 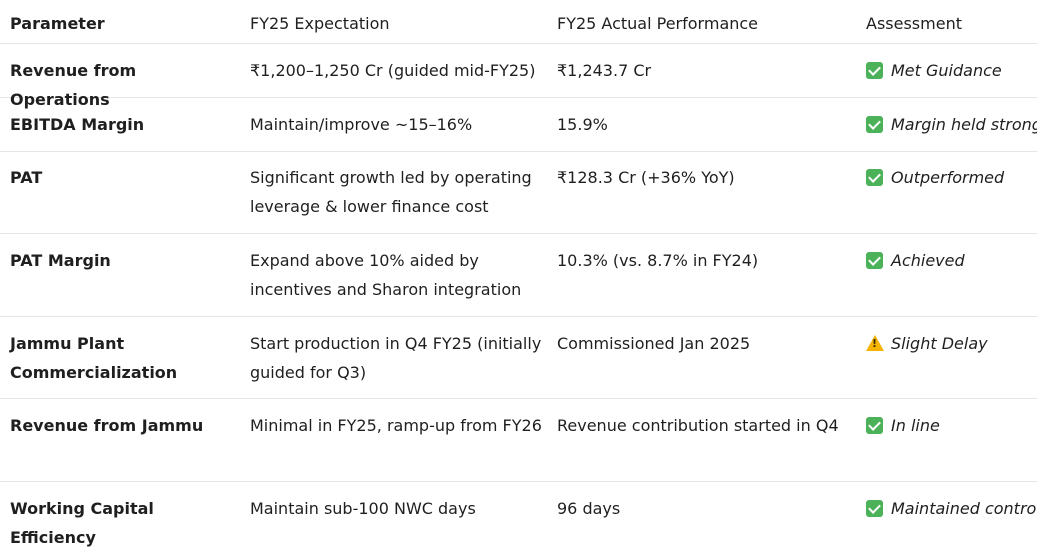 I want to click on assessment-cell: Margin held strong, so click(x=951, y=124).